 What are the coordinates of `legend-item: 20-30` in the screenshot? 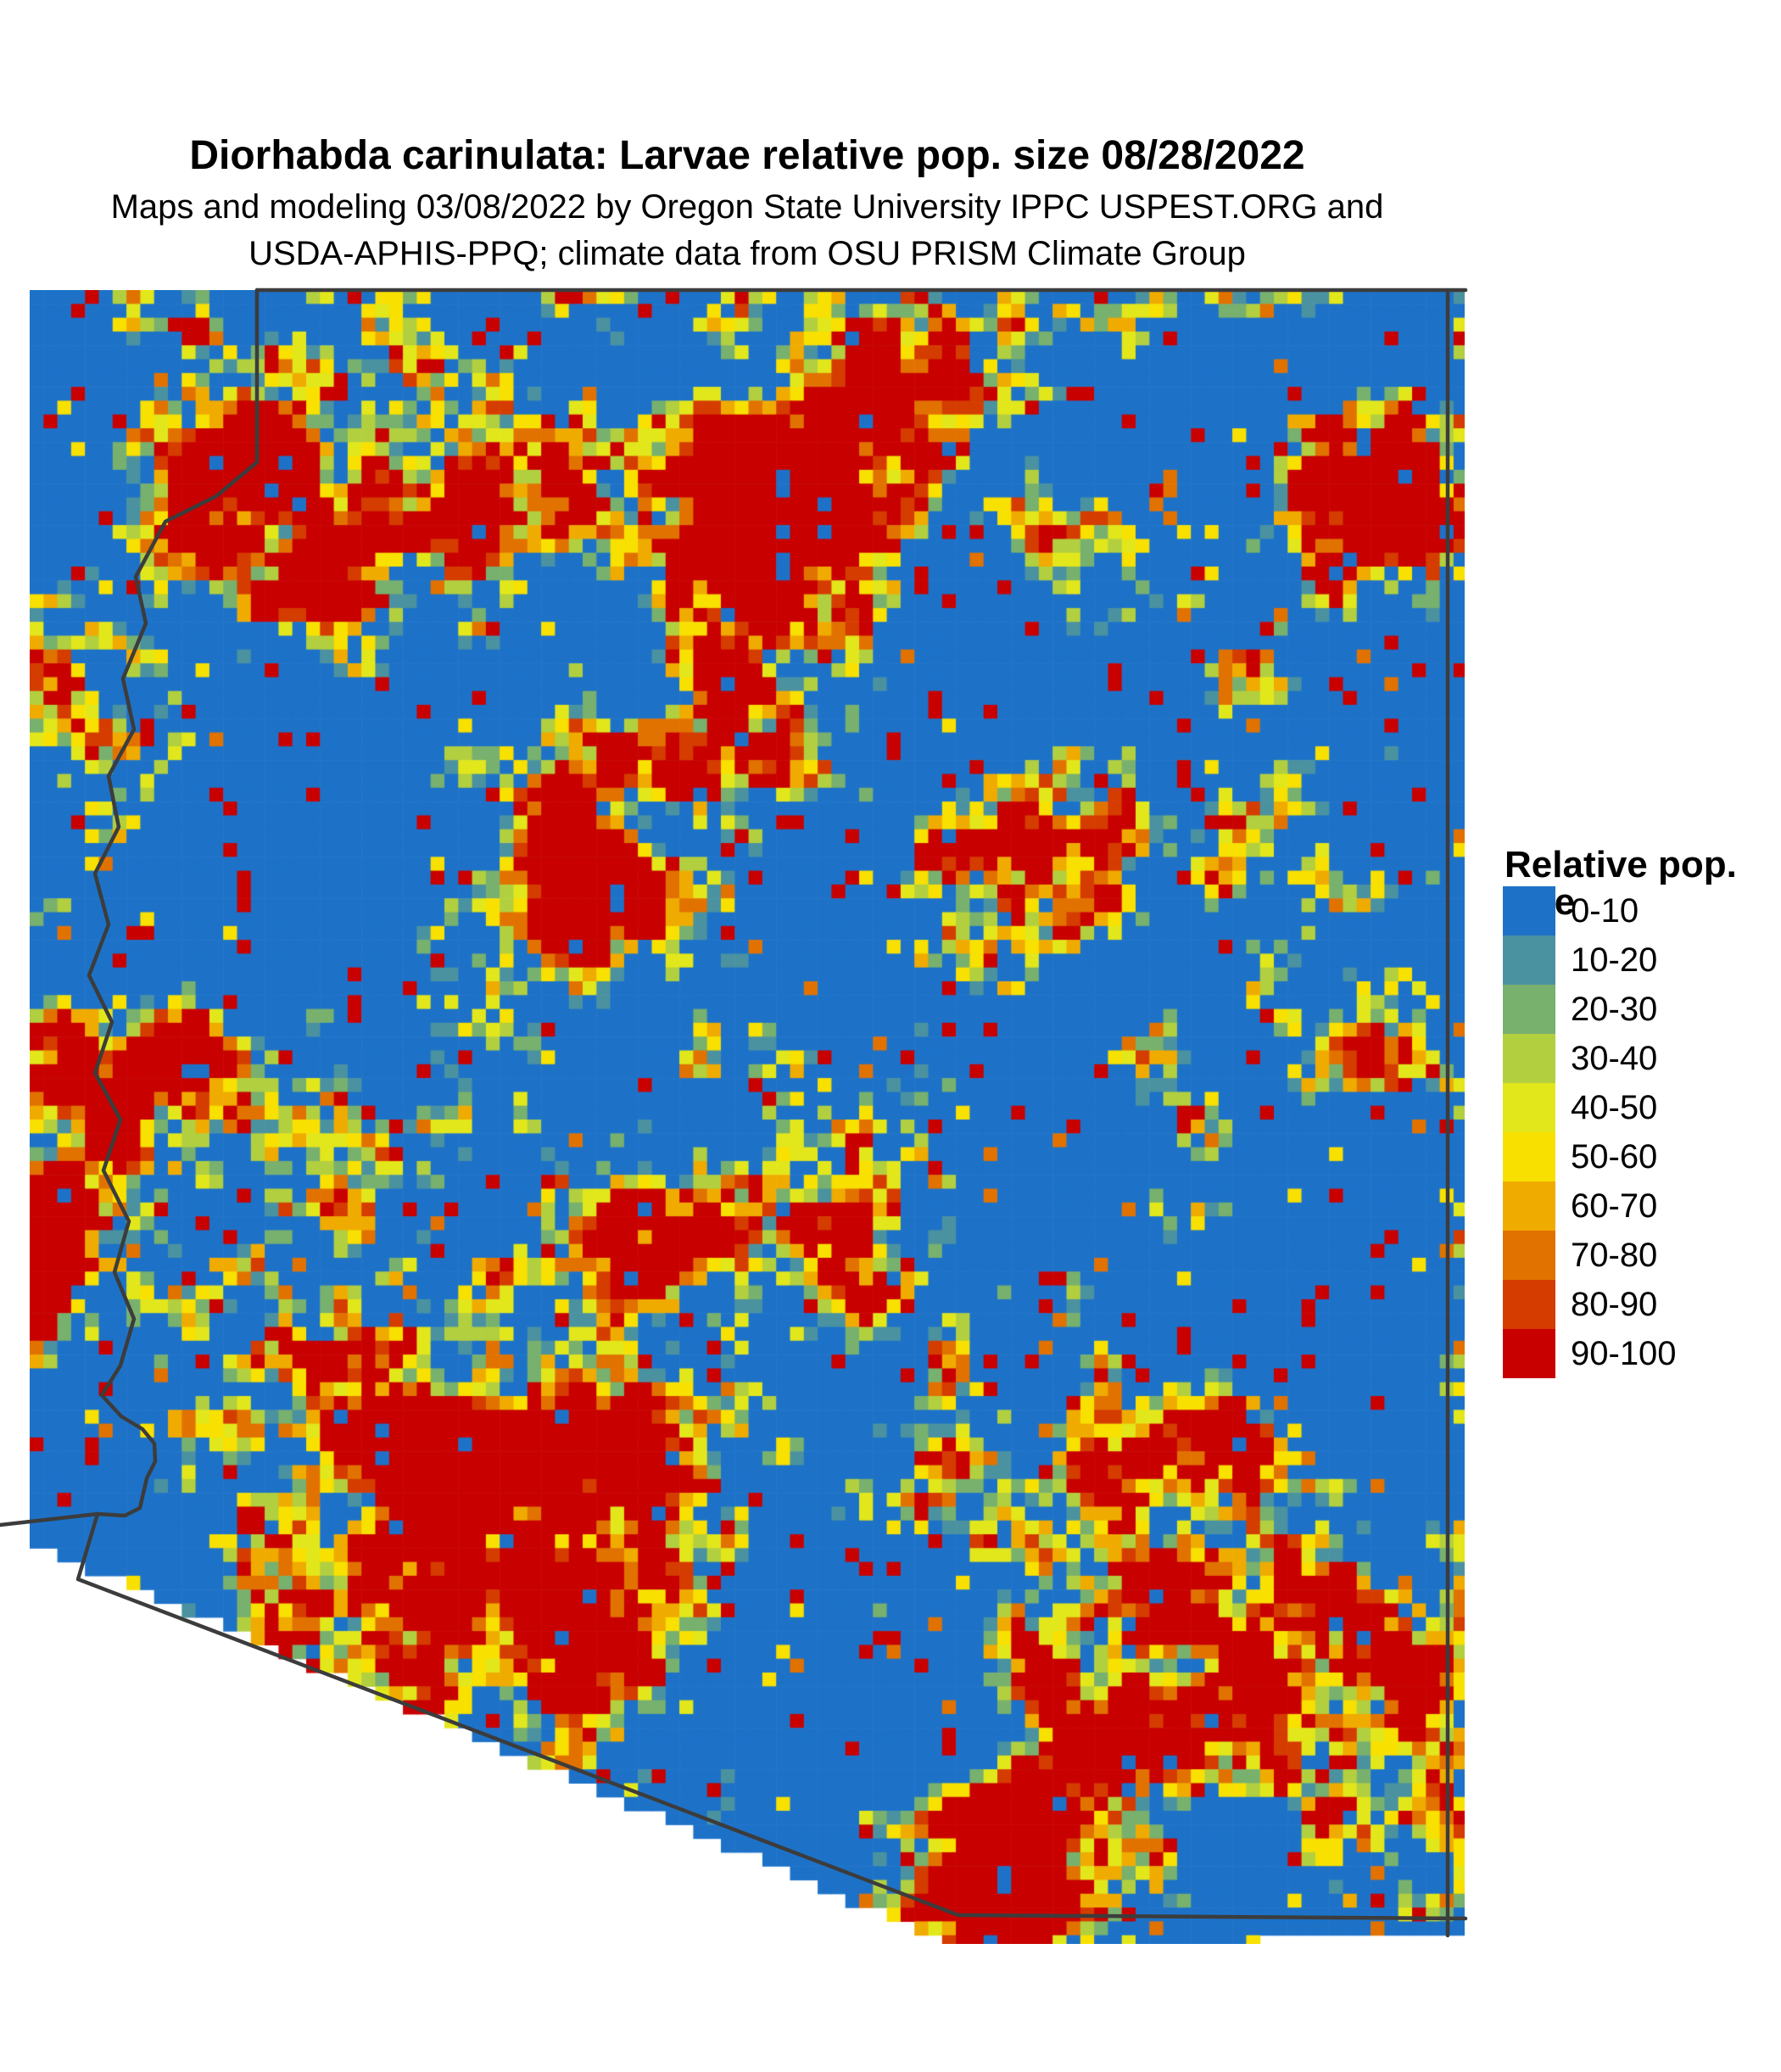 It's located at (1590, 1009).